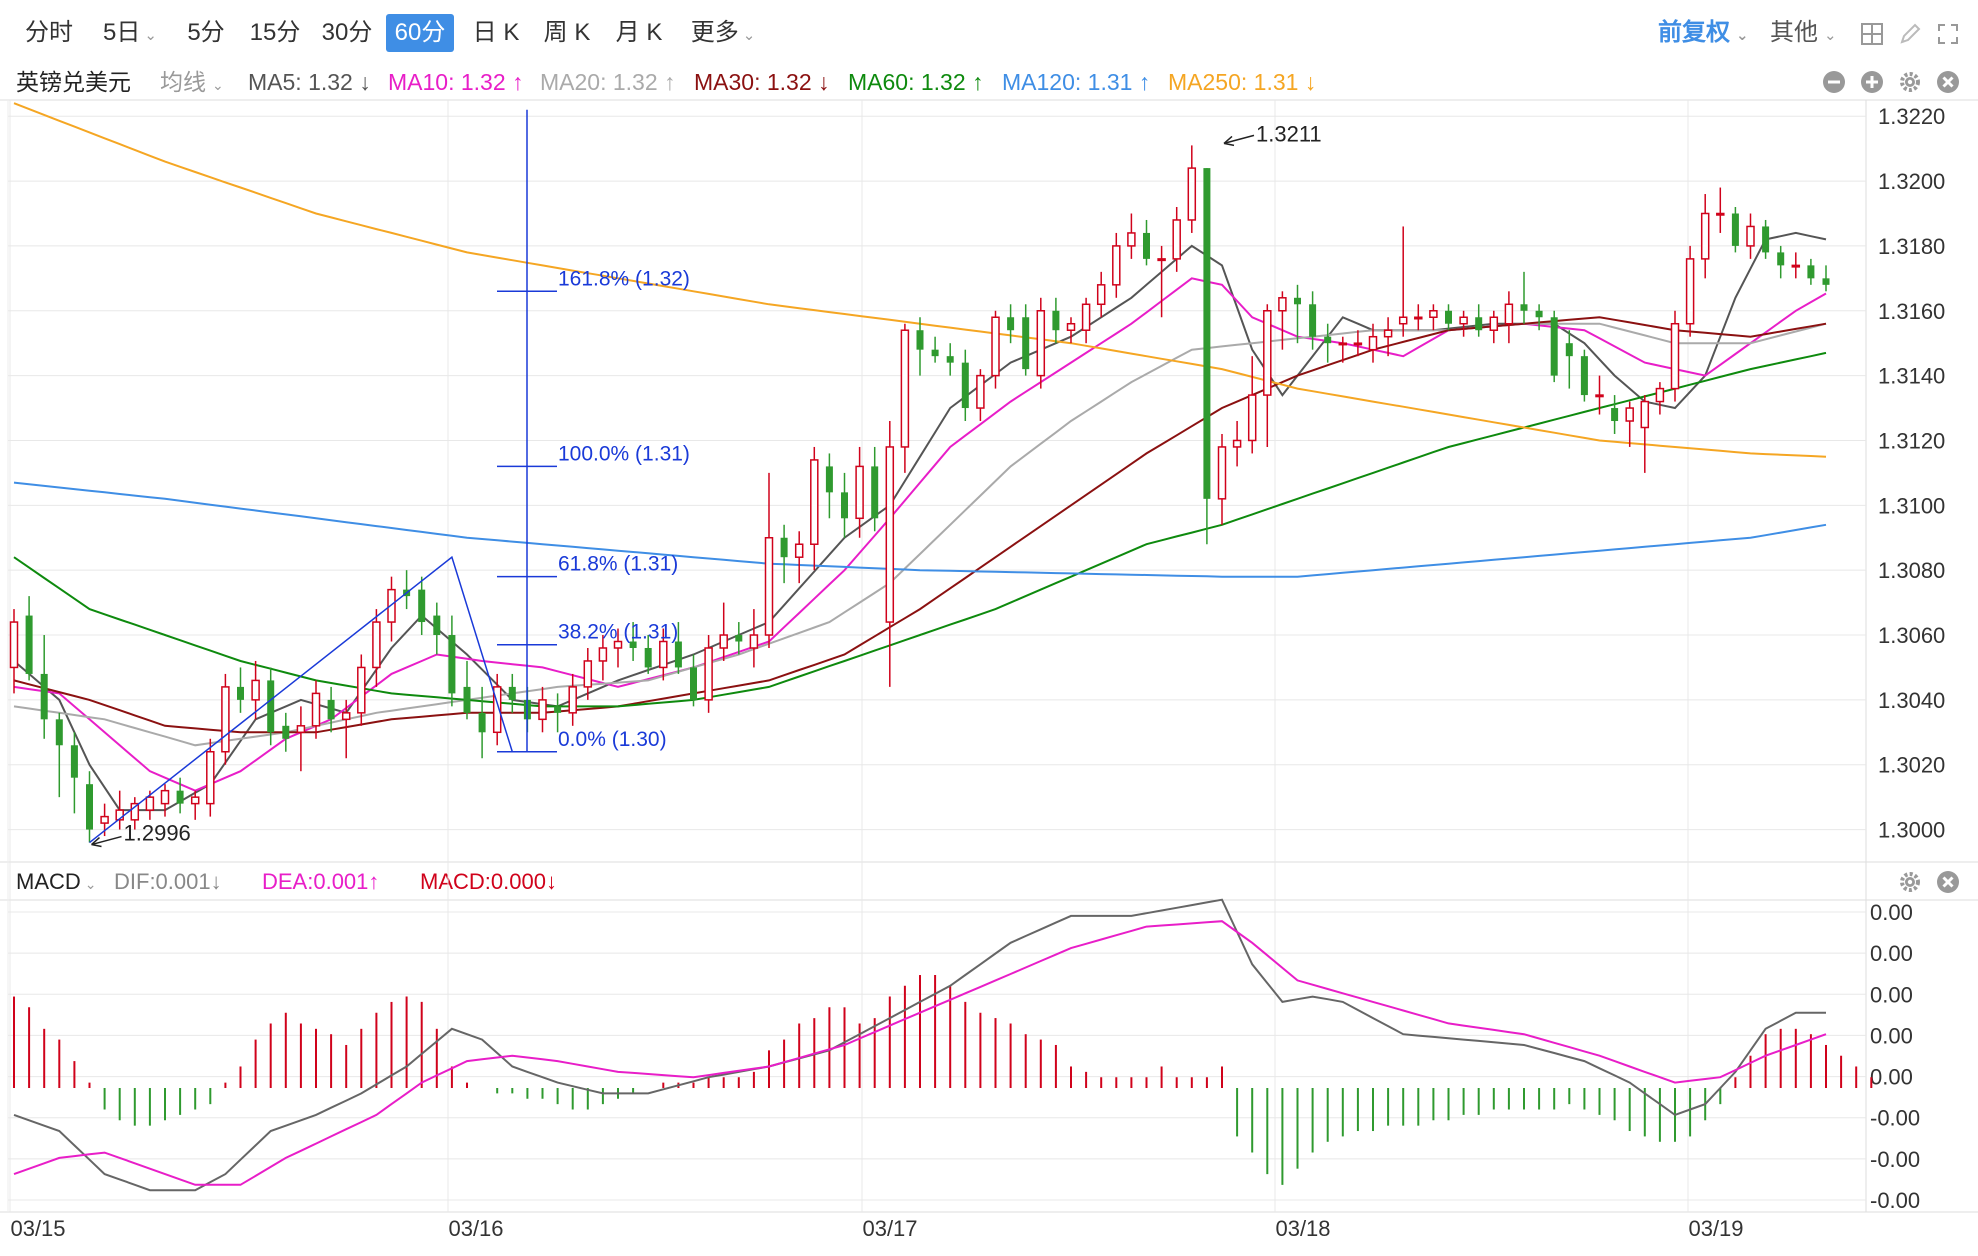 This screenshot has height=1256, width=1978. Describe the element at coordinates (1703, 32) in the screenshot. I see `adjust-dropdown: 前复权 ⌄` at that location.